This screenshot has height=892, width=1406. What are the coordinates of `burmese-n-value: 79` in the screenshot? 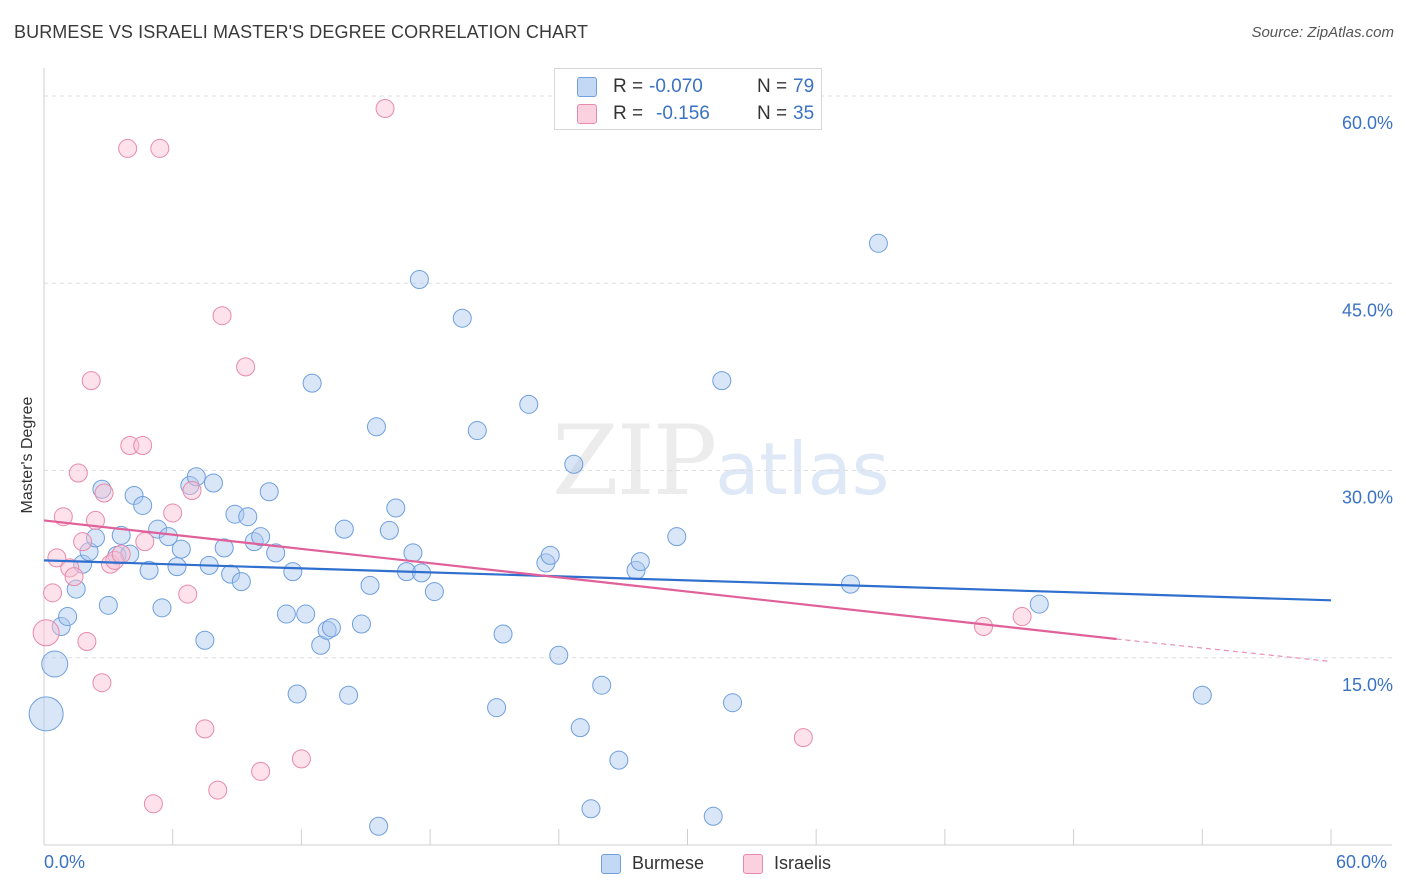 It's located at (804, 86).